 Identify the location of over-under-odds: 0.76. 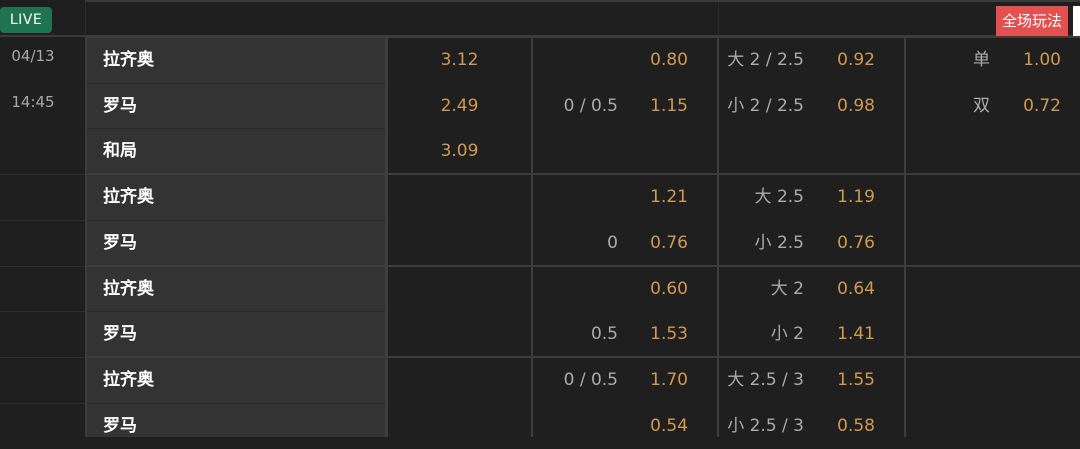
(856, 242).